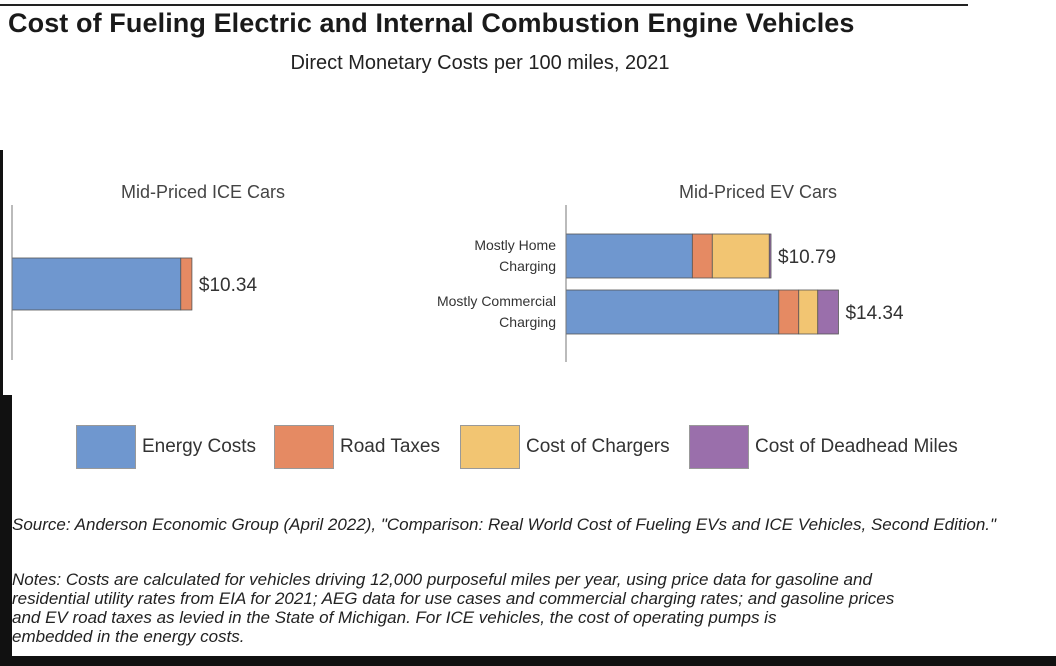  What do you see at coordinates (106, 447) in the screenshot?
I see `legend-swatch-energy-costs` at bounding box center [106, 447].